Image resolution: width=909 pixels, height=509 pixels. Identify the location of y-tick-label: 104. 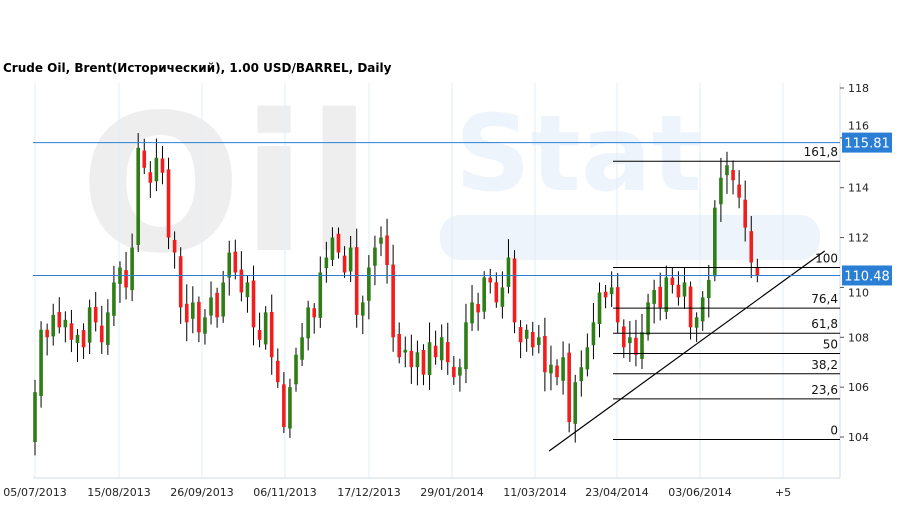
(858, 437).